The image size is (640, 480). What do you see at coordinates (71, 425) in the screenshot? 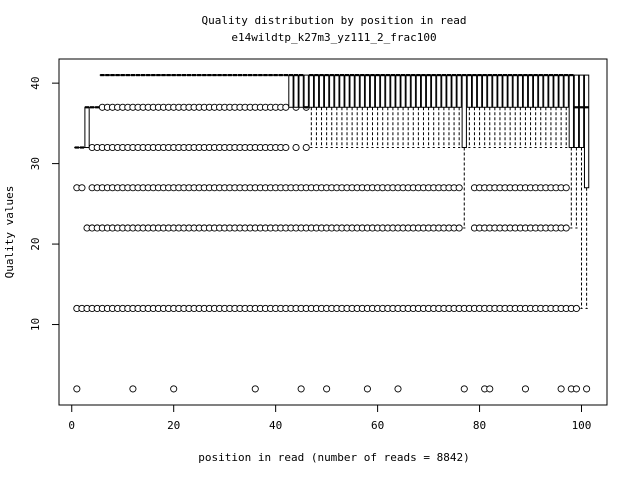
I see `x-tick-label: 0` at bounding box center [71, 425].